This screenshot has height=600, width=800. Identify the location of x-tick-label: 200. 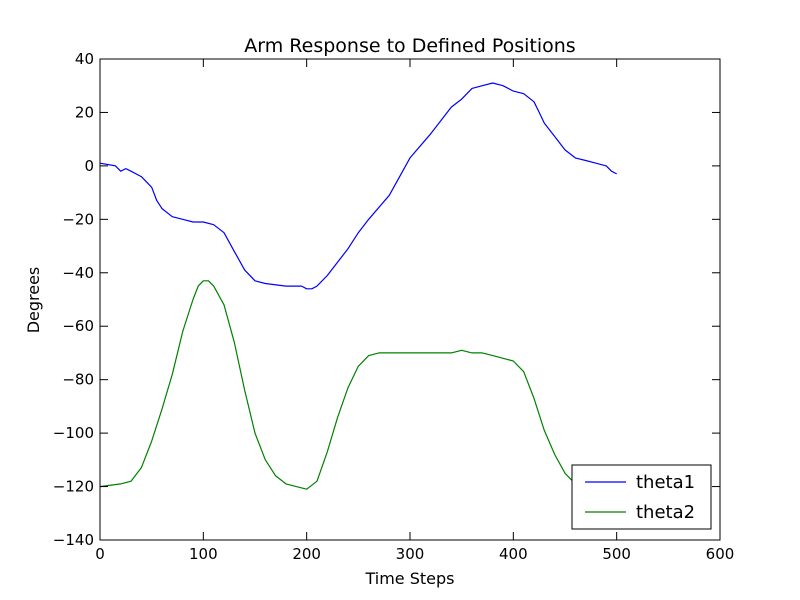
(306, 554).